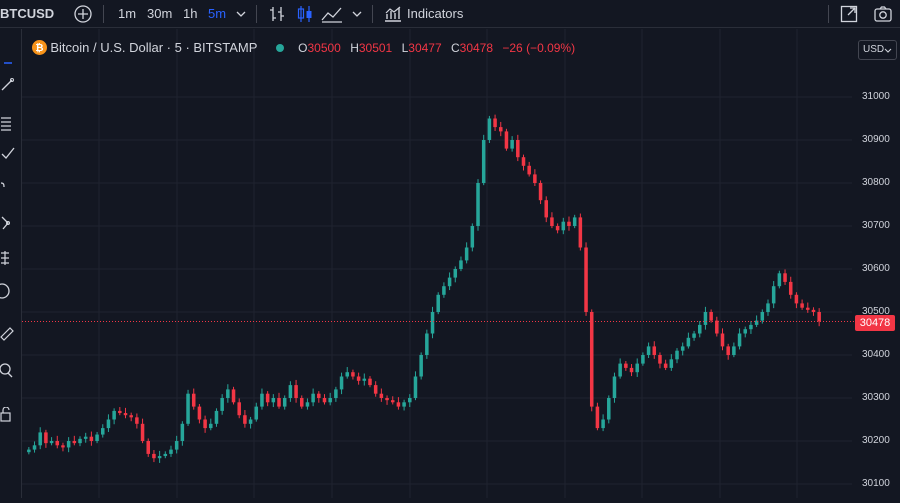 The width and height of the screenshot is (900, 503). What do you see at coordinates (8, 85) in the screenshot?
I see `trend-line-icon` at bounding box center [8, 85].